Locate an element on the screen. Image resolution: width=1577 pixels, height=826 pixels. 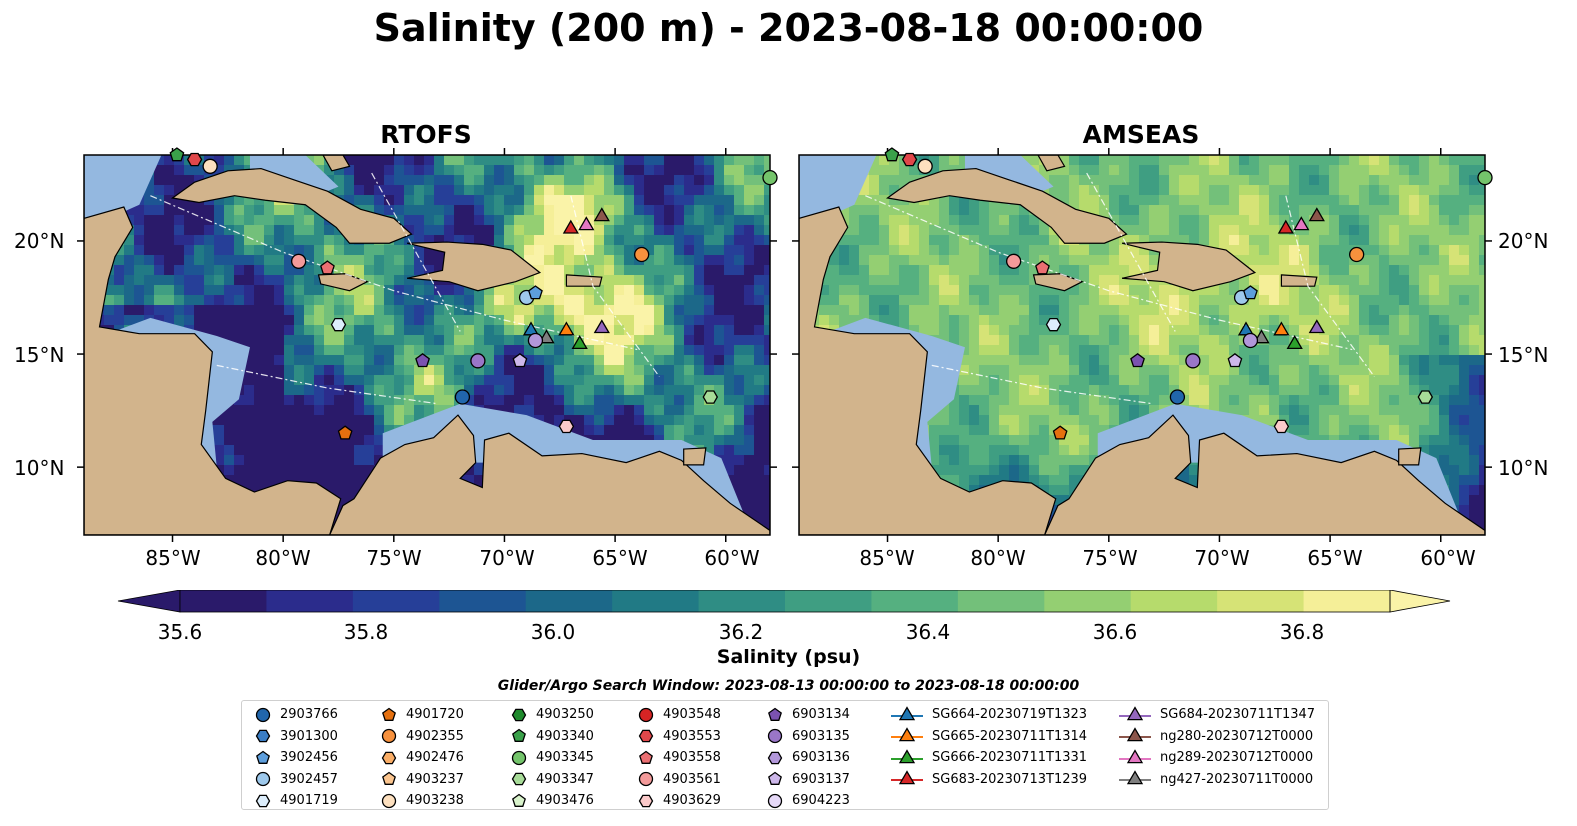
legend-item-4903553: 4903553 is located at coordinates (679, 737).